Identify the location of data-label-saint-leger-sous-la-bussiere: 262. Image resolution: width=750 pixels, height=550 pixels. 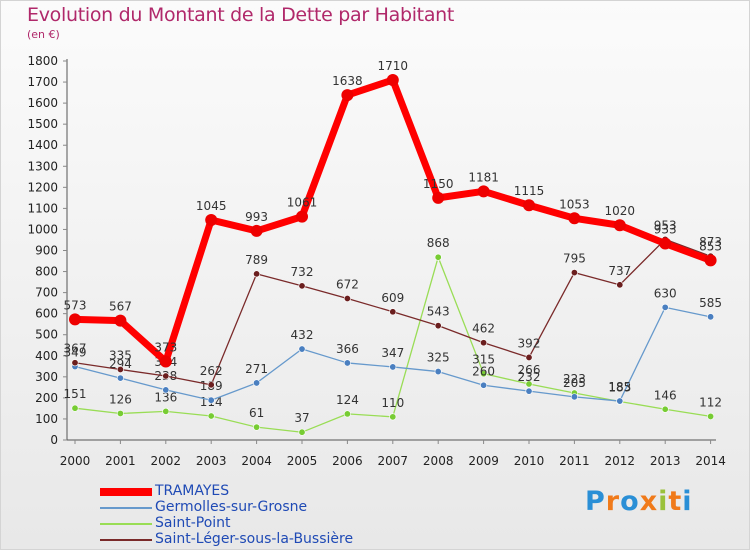
(211, 371).